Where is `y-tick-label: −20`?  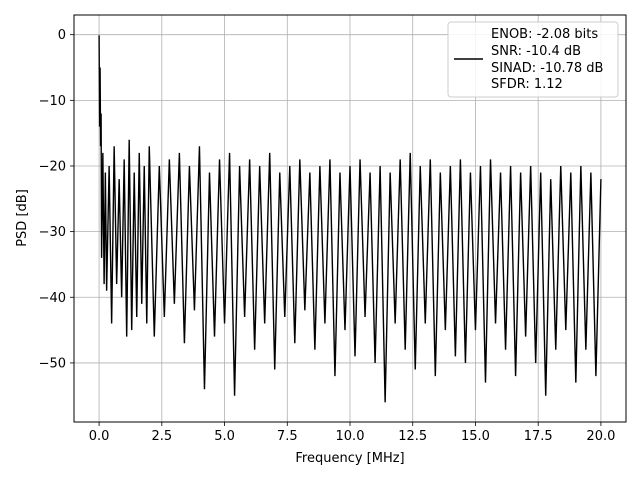
y-tick-label: −20 is located at coordinates (52, 166).